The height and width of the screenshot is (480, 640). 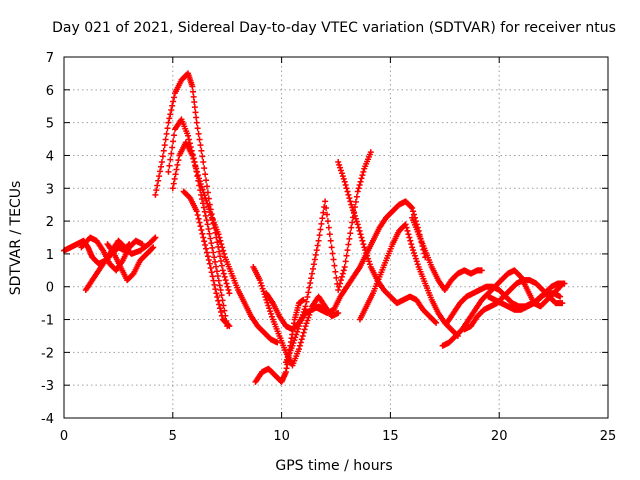 What do you see at coordinates (333, 466) in the screenshot?
I see `x-axis-label: GPS time / hours` at bounding box center [333, 466].